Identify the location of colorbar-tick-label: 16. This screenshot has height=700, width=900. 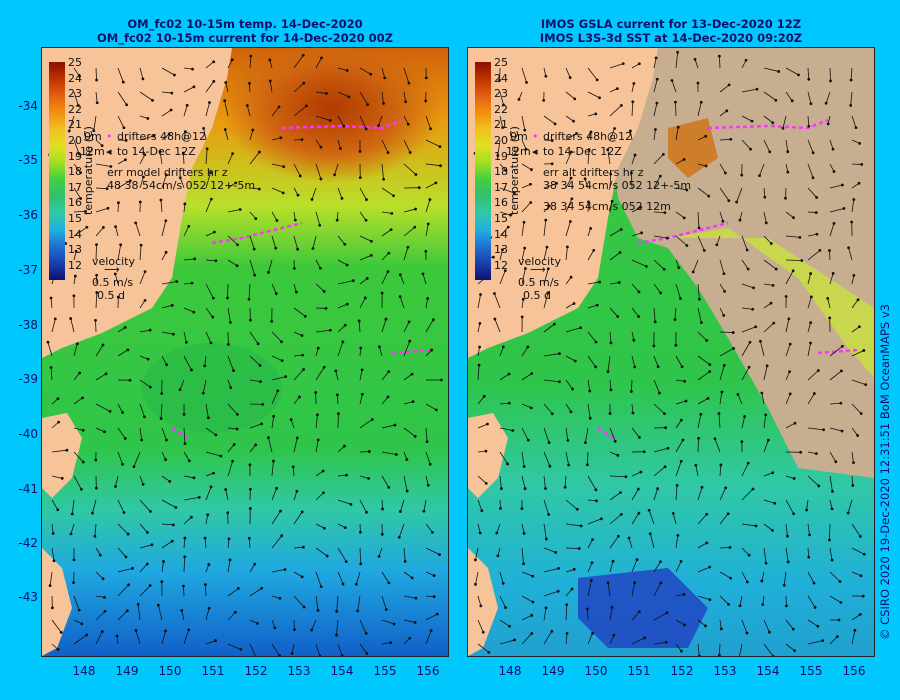
(501, 203).